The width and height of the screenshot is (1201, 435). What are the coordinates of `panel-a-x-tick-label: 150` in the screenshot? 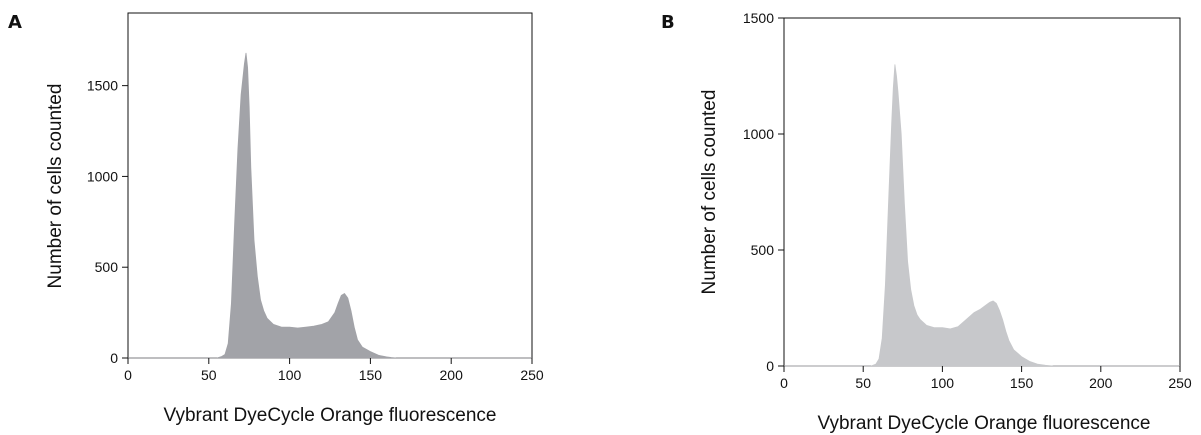 It's located at (371, 375).